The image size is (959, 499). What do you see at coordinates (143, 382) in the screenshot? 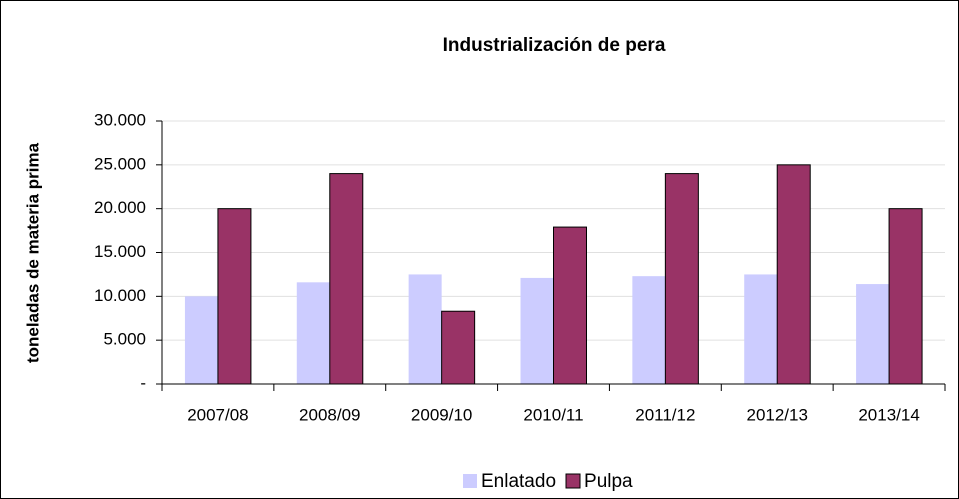
I see `y-tick-label: -` at bounding box center [143, 382].